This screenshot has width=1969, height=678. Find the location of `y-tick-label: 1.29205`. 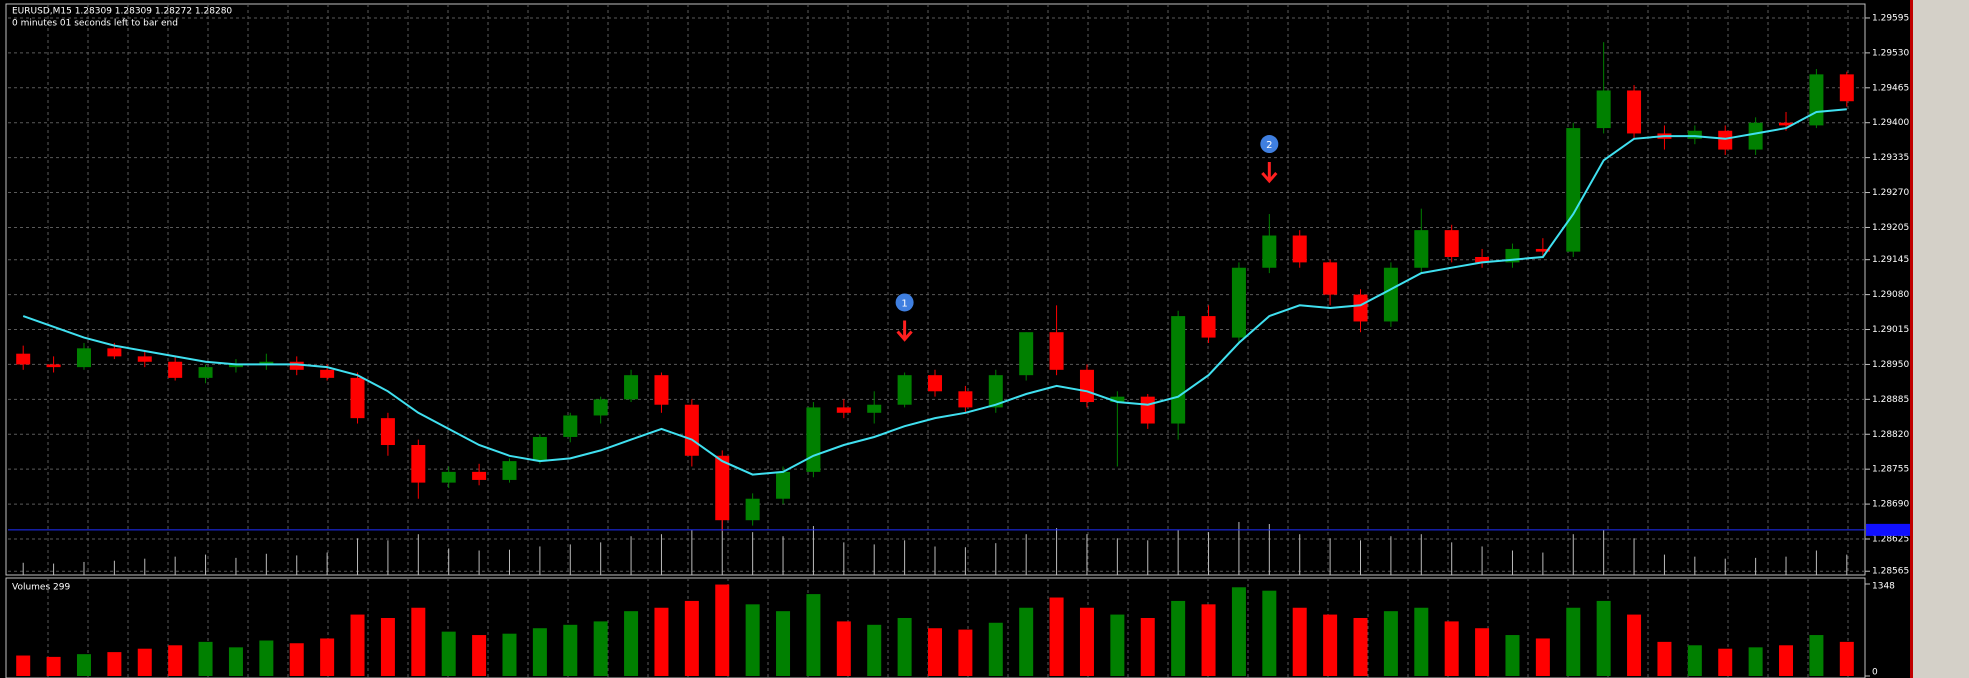

y-tick-label: 1.29205 is located at coordinates (1890, 228).